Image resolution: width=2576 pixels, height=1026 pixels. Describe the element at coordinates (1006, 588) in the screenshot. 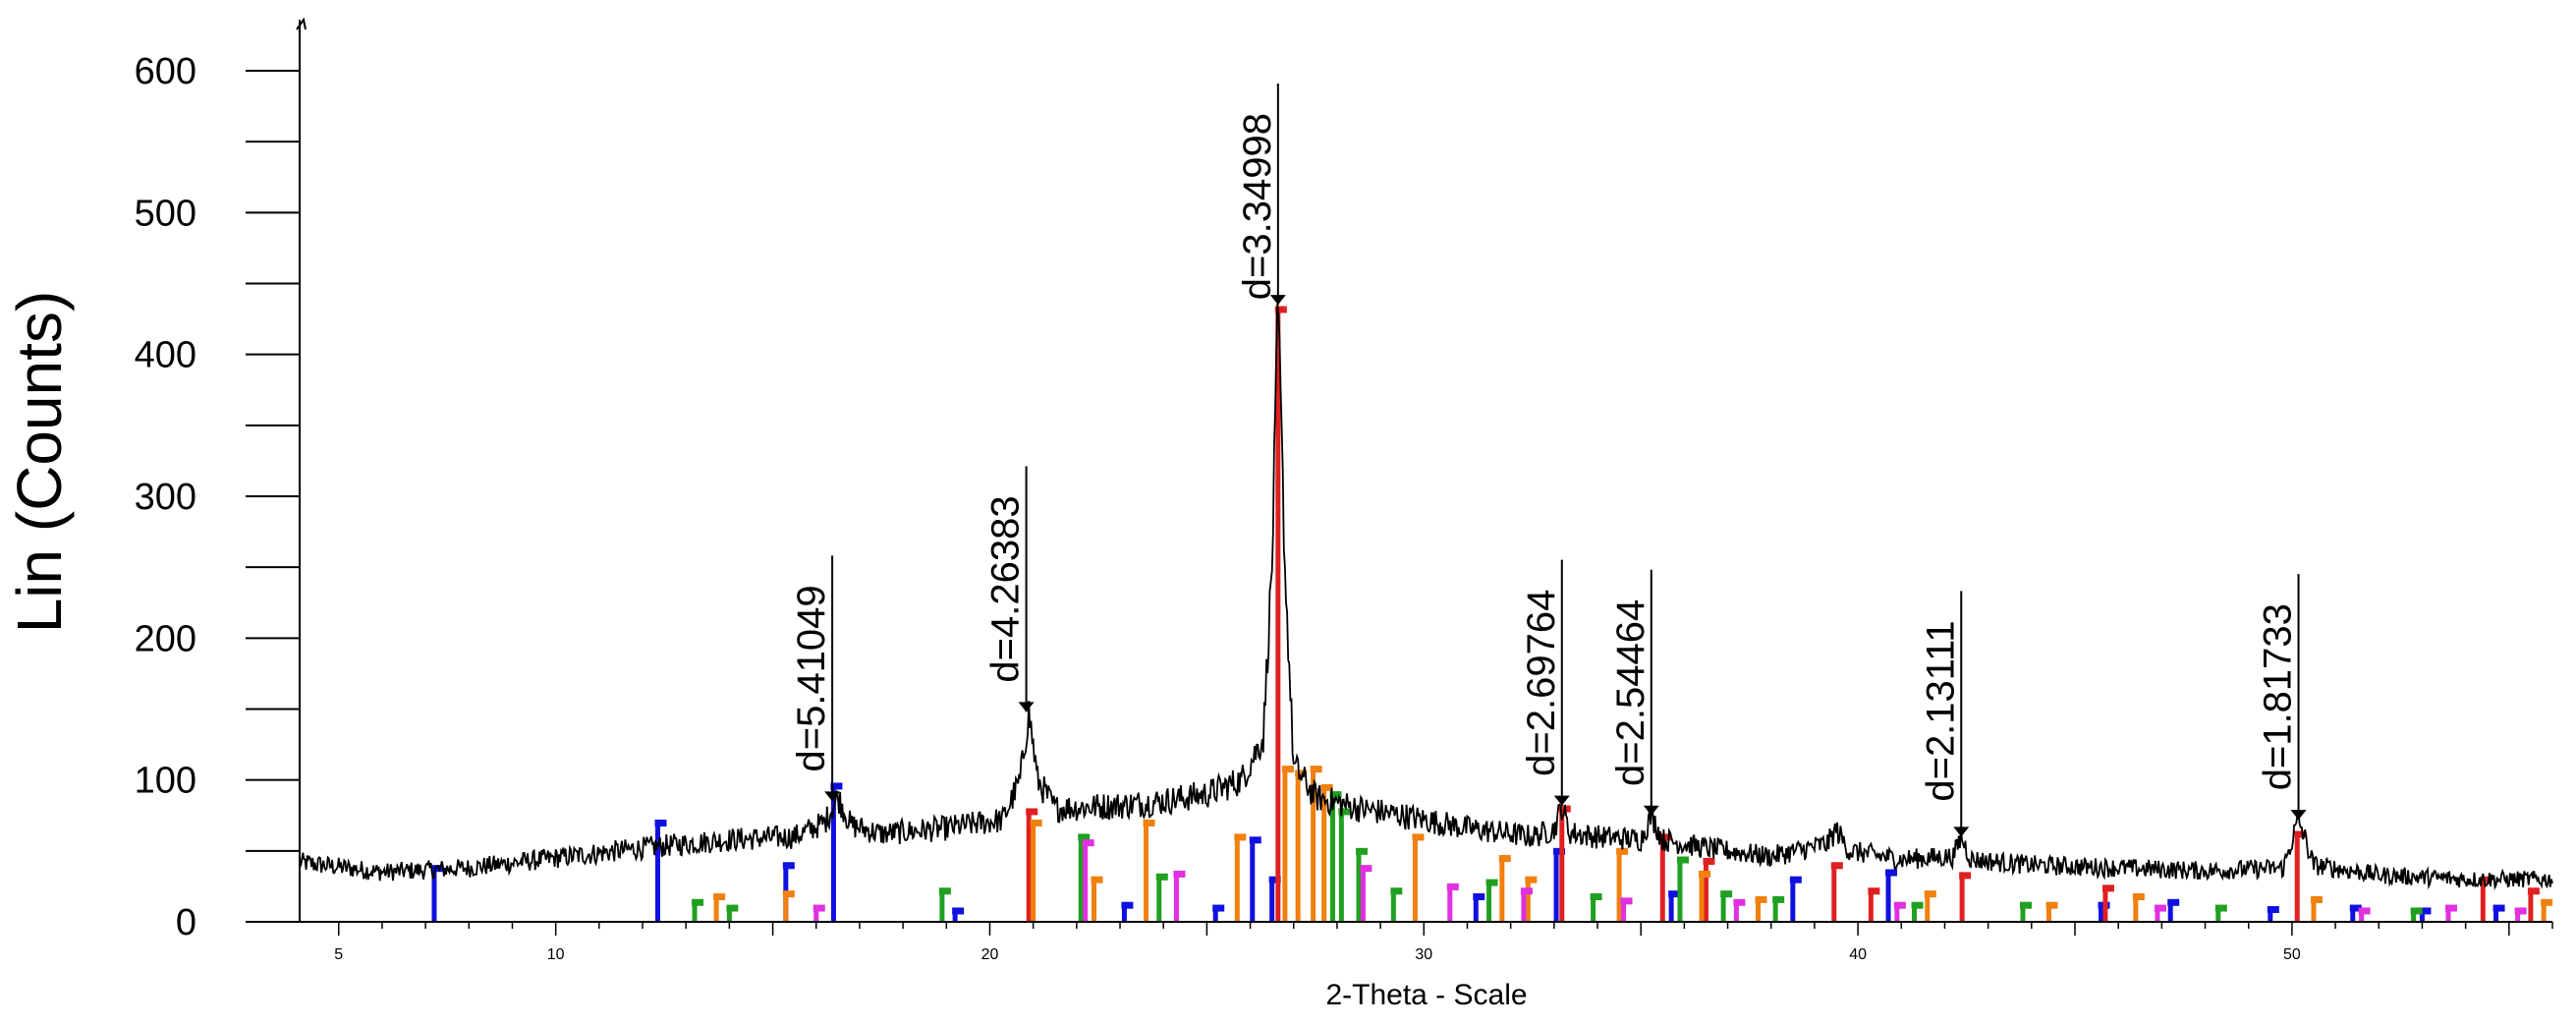

I see `peak-d-label: d=4.26383` at that location.